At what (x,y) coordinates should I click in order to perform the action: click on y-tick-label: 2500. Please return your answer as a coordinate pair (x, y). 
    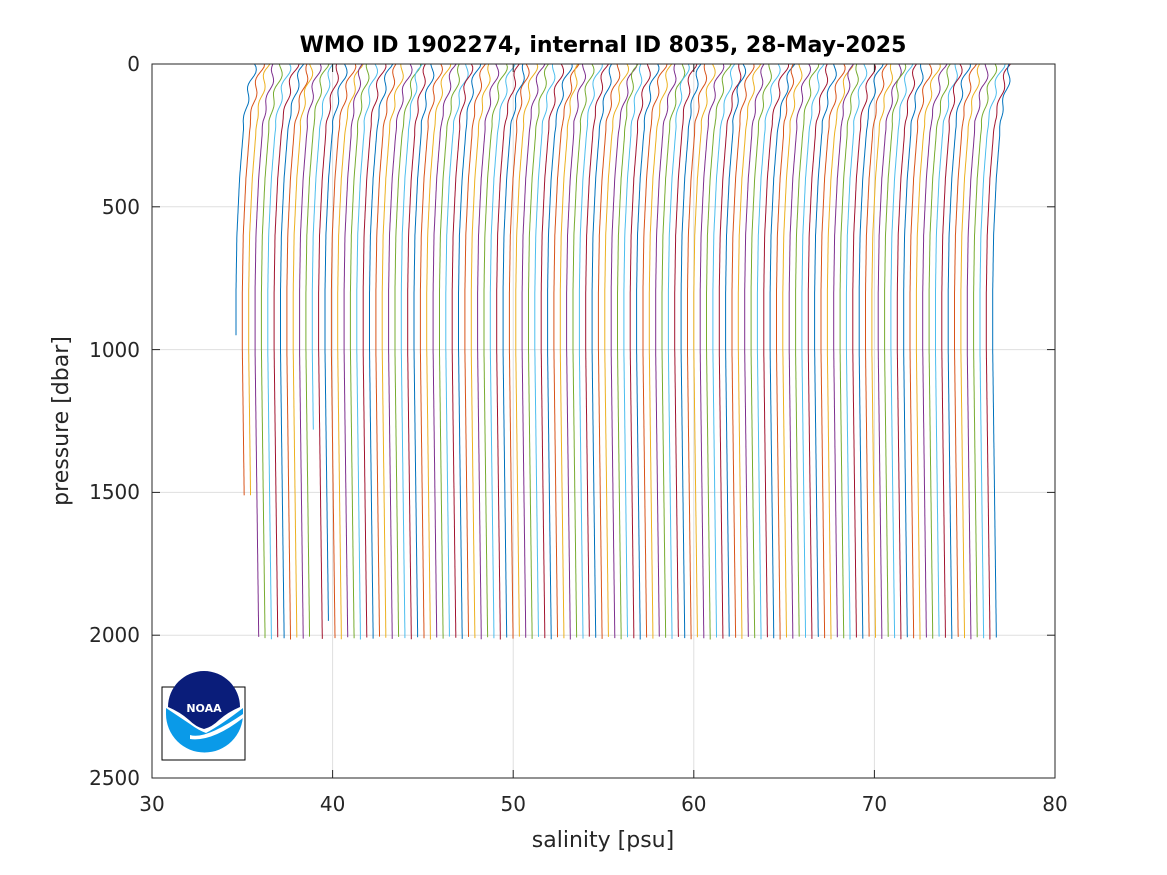
    Looking at the image, I should click on (114, 778).